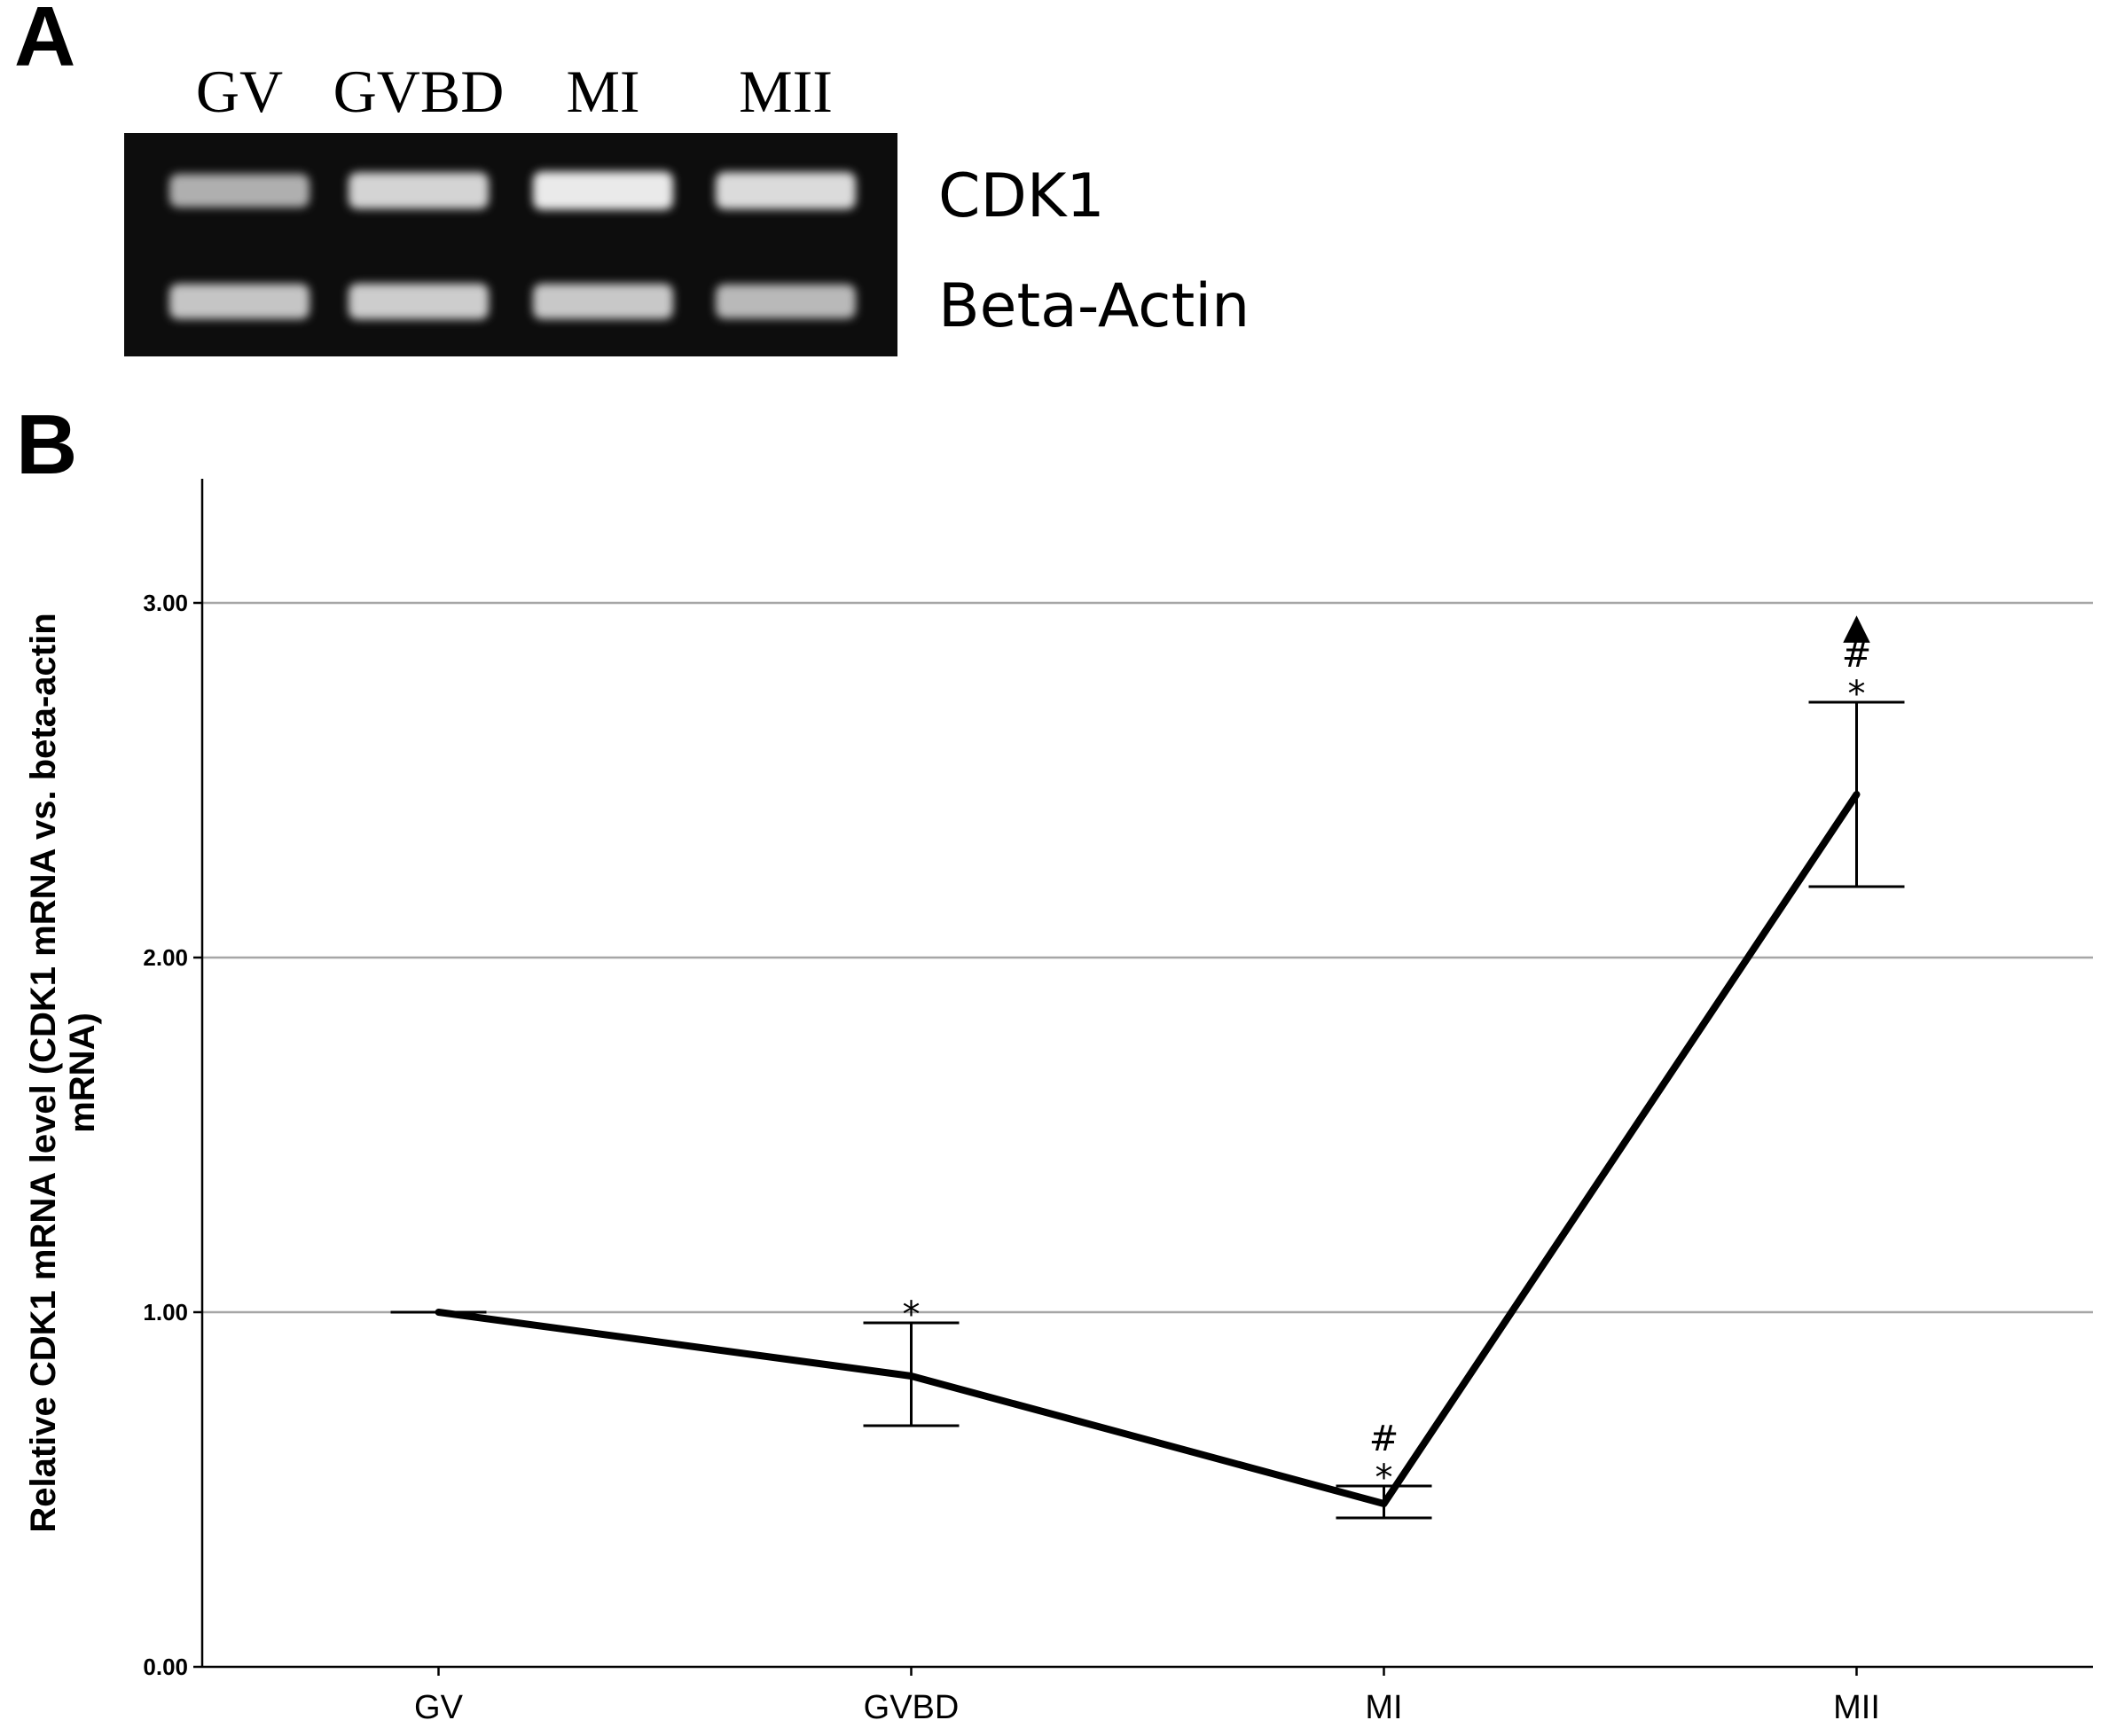 This screenshot has height=1736, width=2108. Describe the element at coordinates (786, 91) in the screenshot. I see `lane-label-mii: MII` at that location.